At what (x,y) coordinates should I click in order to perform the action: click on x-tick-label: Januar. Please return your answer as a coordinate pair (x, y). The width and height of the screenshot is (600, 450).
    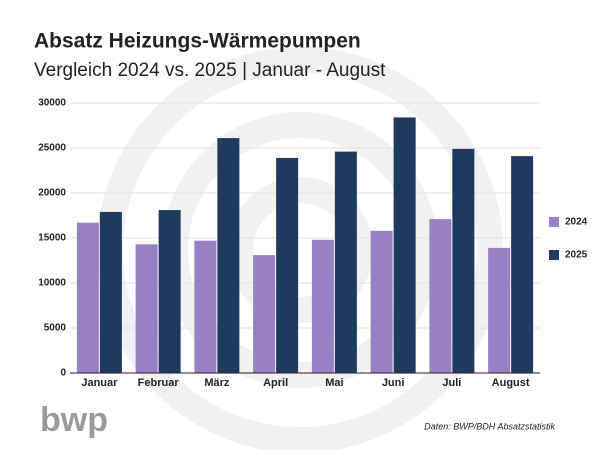
    Looking at the image, I should click on (99, 383).